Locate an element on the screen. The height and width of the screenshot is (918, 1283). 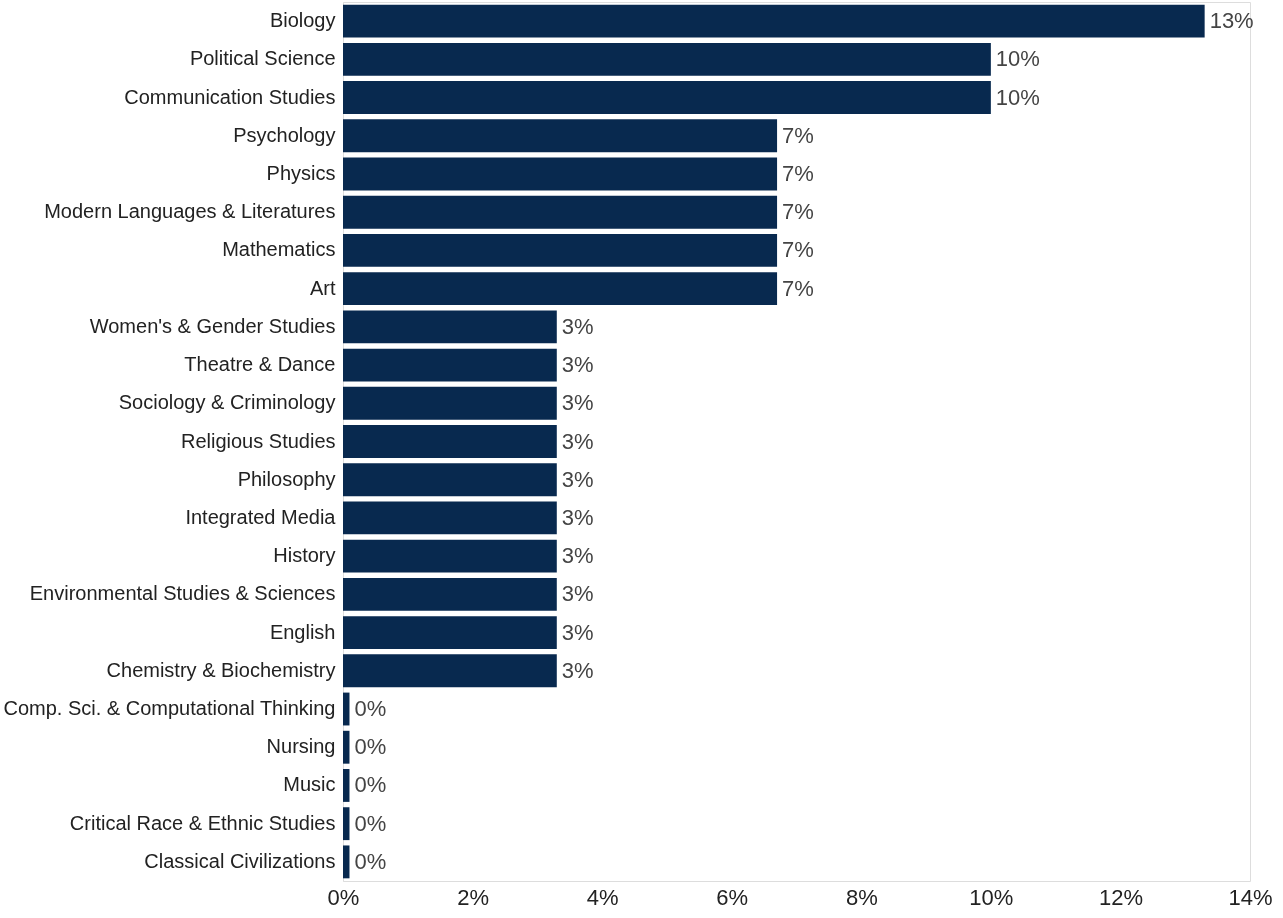
y-tick-label: Integrated Media is located at coordinates (261, 516).